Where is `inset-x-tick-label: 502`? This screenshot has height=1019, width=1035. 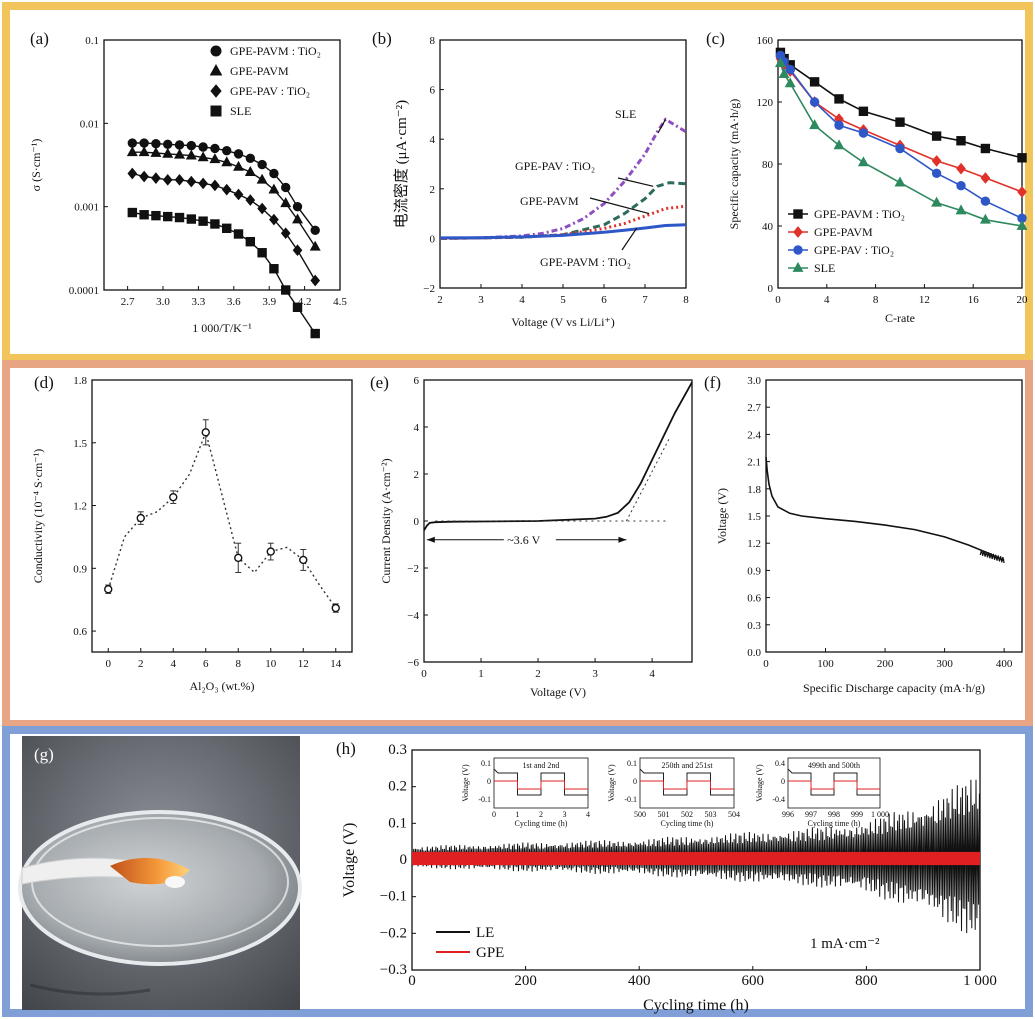
inset-x-tick-label: 502 is located at coordinates (687, 814).